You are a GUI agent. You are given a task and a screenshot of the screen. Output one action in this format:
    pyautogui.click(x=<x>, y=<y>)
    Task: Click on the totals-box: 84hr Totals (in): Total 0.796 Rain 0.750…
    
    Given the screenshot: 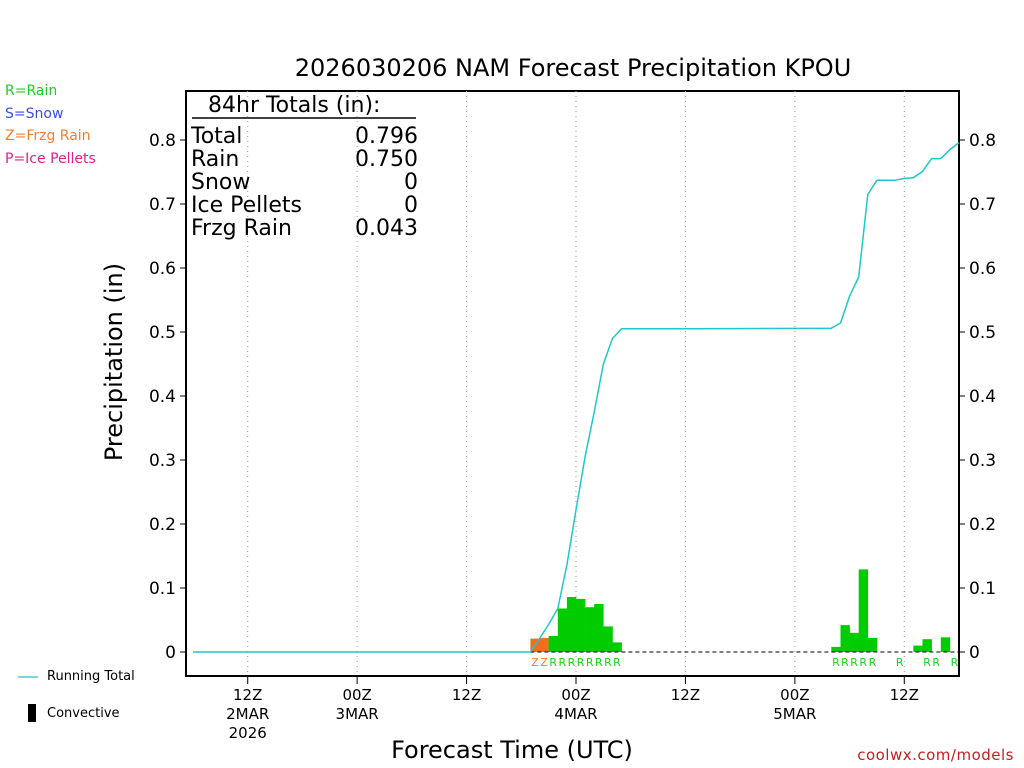 What is the action you would take?
    pyautogui.click(x=304, y=167)
    